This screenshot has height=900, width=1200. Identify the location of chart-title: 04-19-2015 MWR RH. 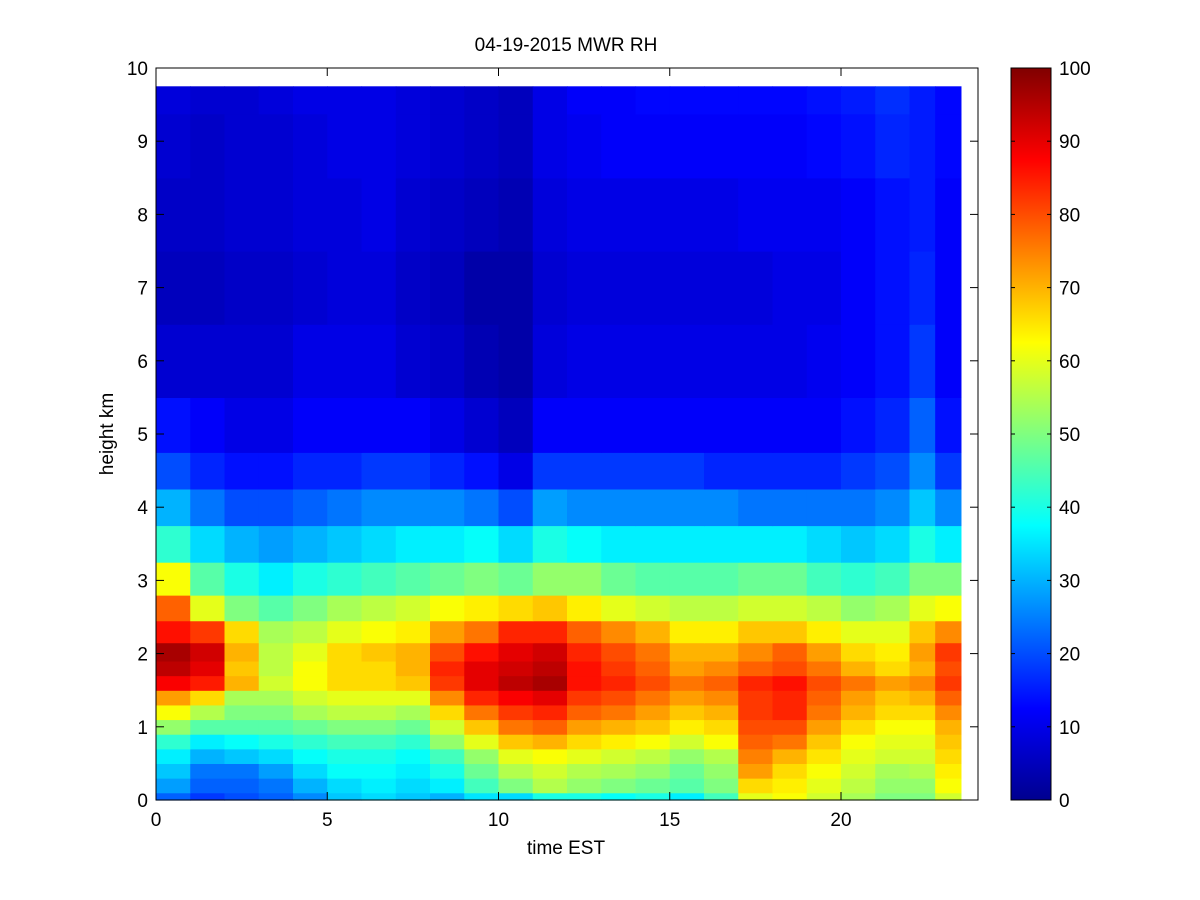
(566, 45).